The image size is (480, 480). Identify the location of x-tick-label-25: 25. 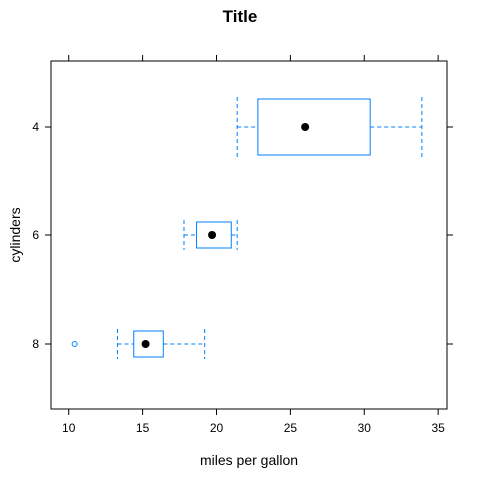
(291, 428).